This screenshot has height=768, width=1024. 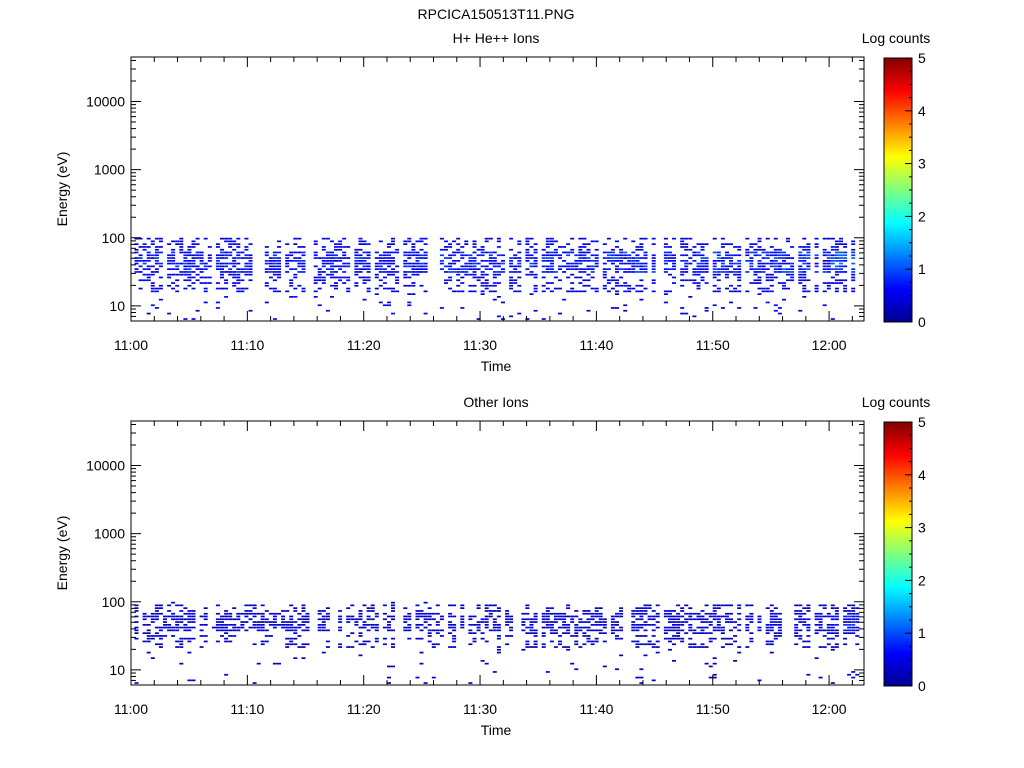 I want to click on x-tick-label: 11:10, so click(x=247, y=709).